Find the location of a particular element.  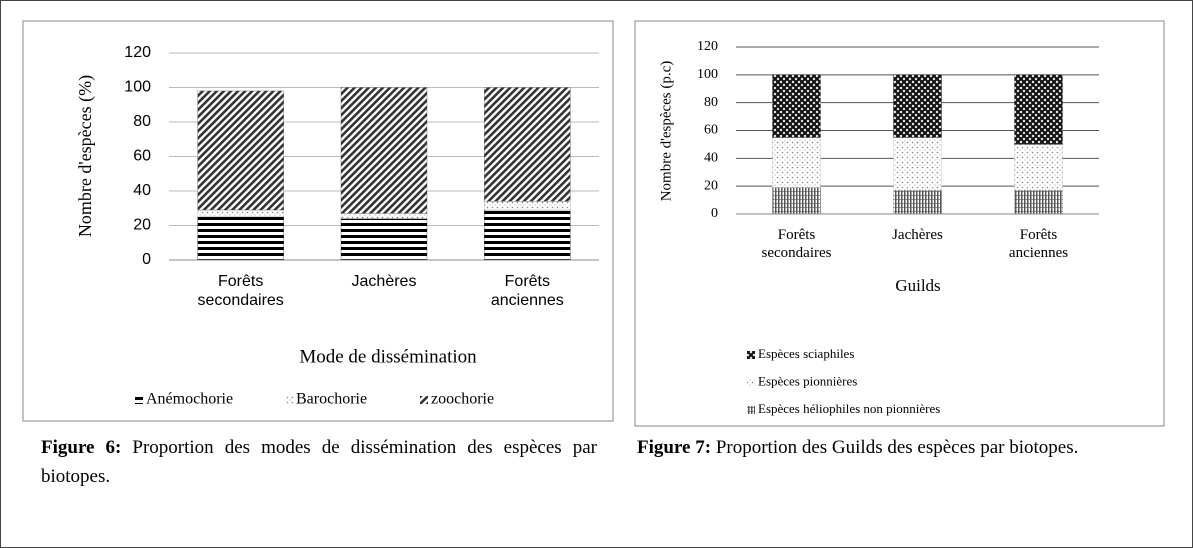

y-axis-title: Nombre d'espèces (p.c) is located at coordinates (666, 131).